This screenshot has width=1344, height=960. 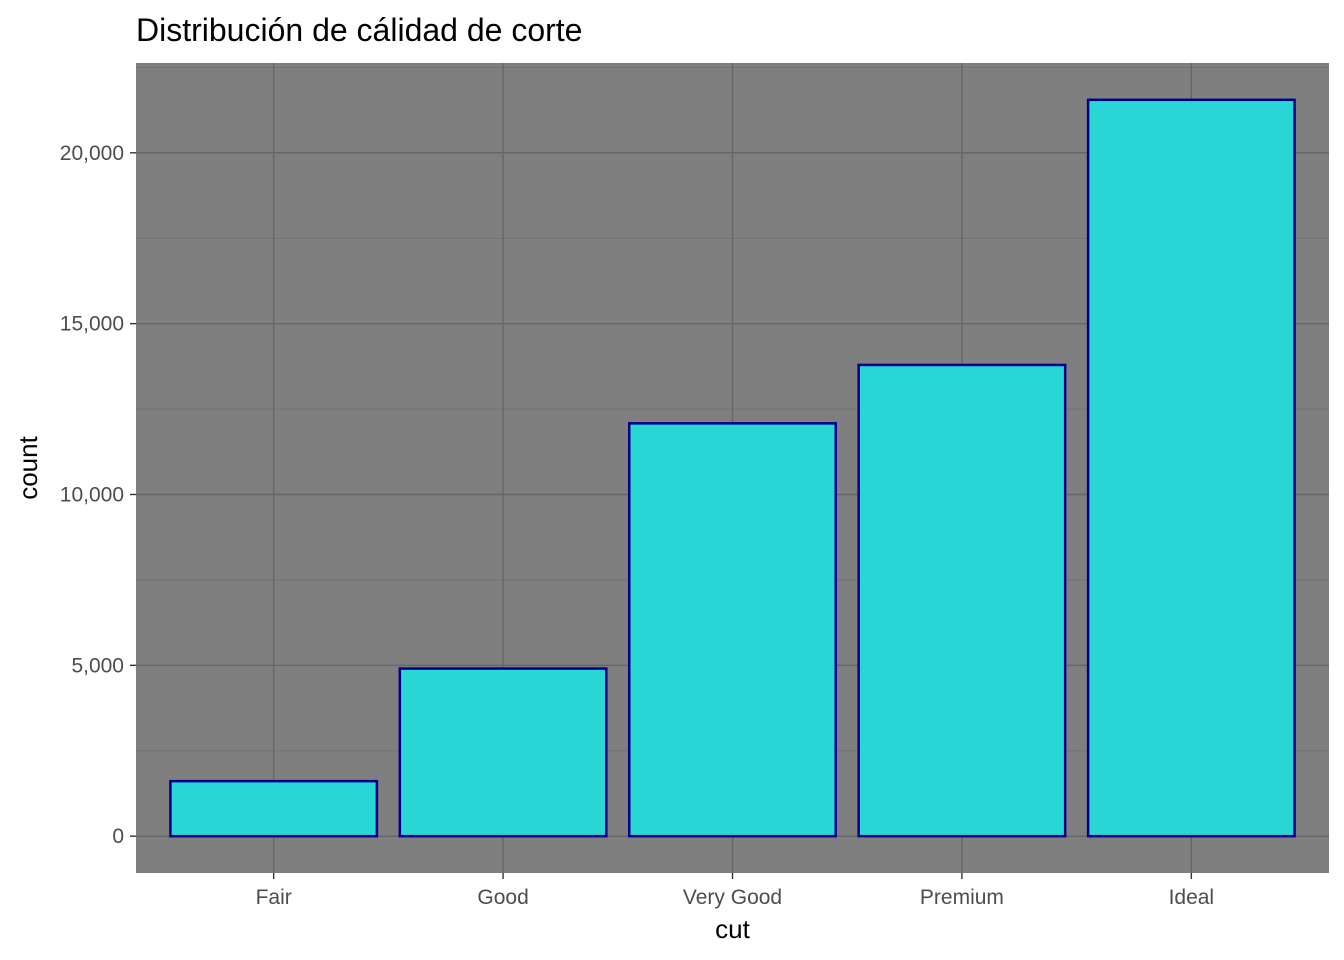 What do you see at coordinates (359, 30) in the screenshot?
I see `chart-title: Distribución de cálidad de corte` at bounding box center [359, 30].